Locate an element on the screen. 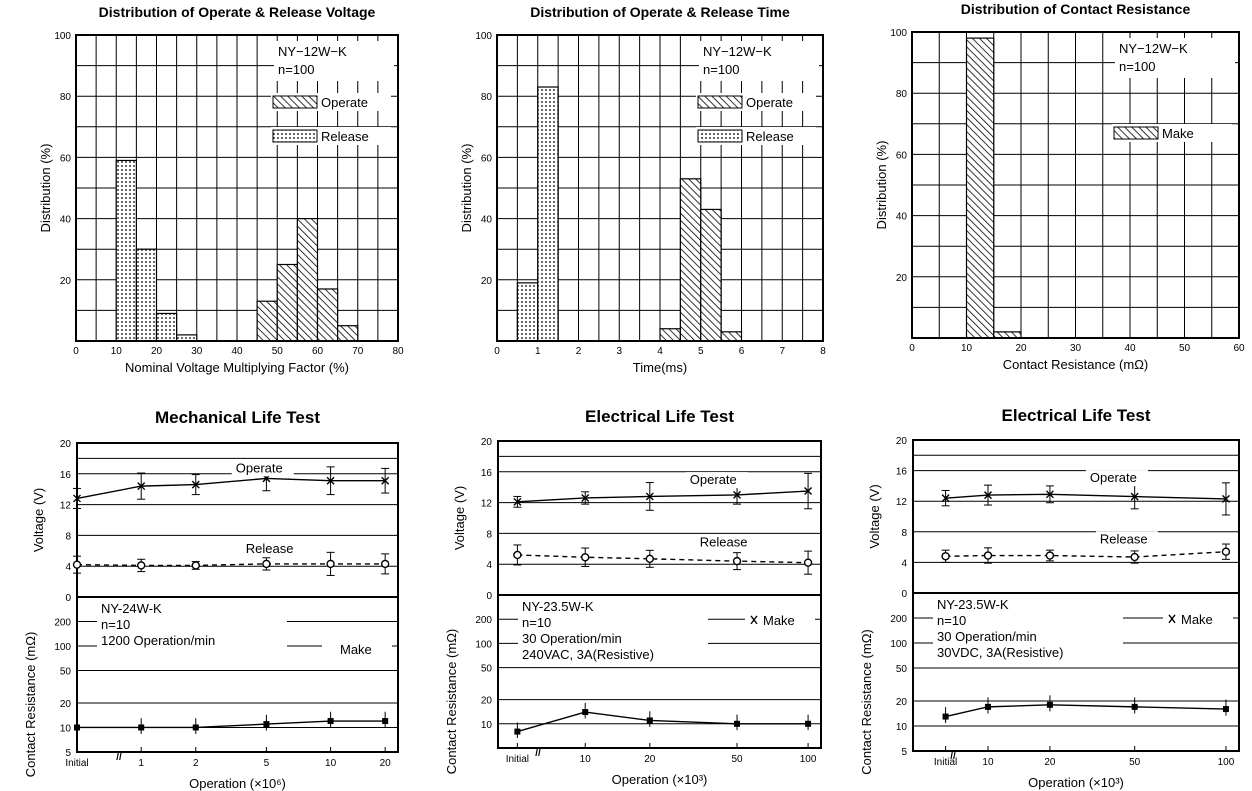 The image size is (1252, 791). x-tick-label: 70 is located at coordinates (358, 351).